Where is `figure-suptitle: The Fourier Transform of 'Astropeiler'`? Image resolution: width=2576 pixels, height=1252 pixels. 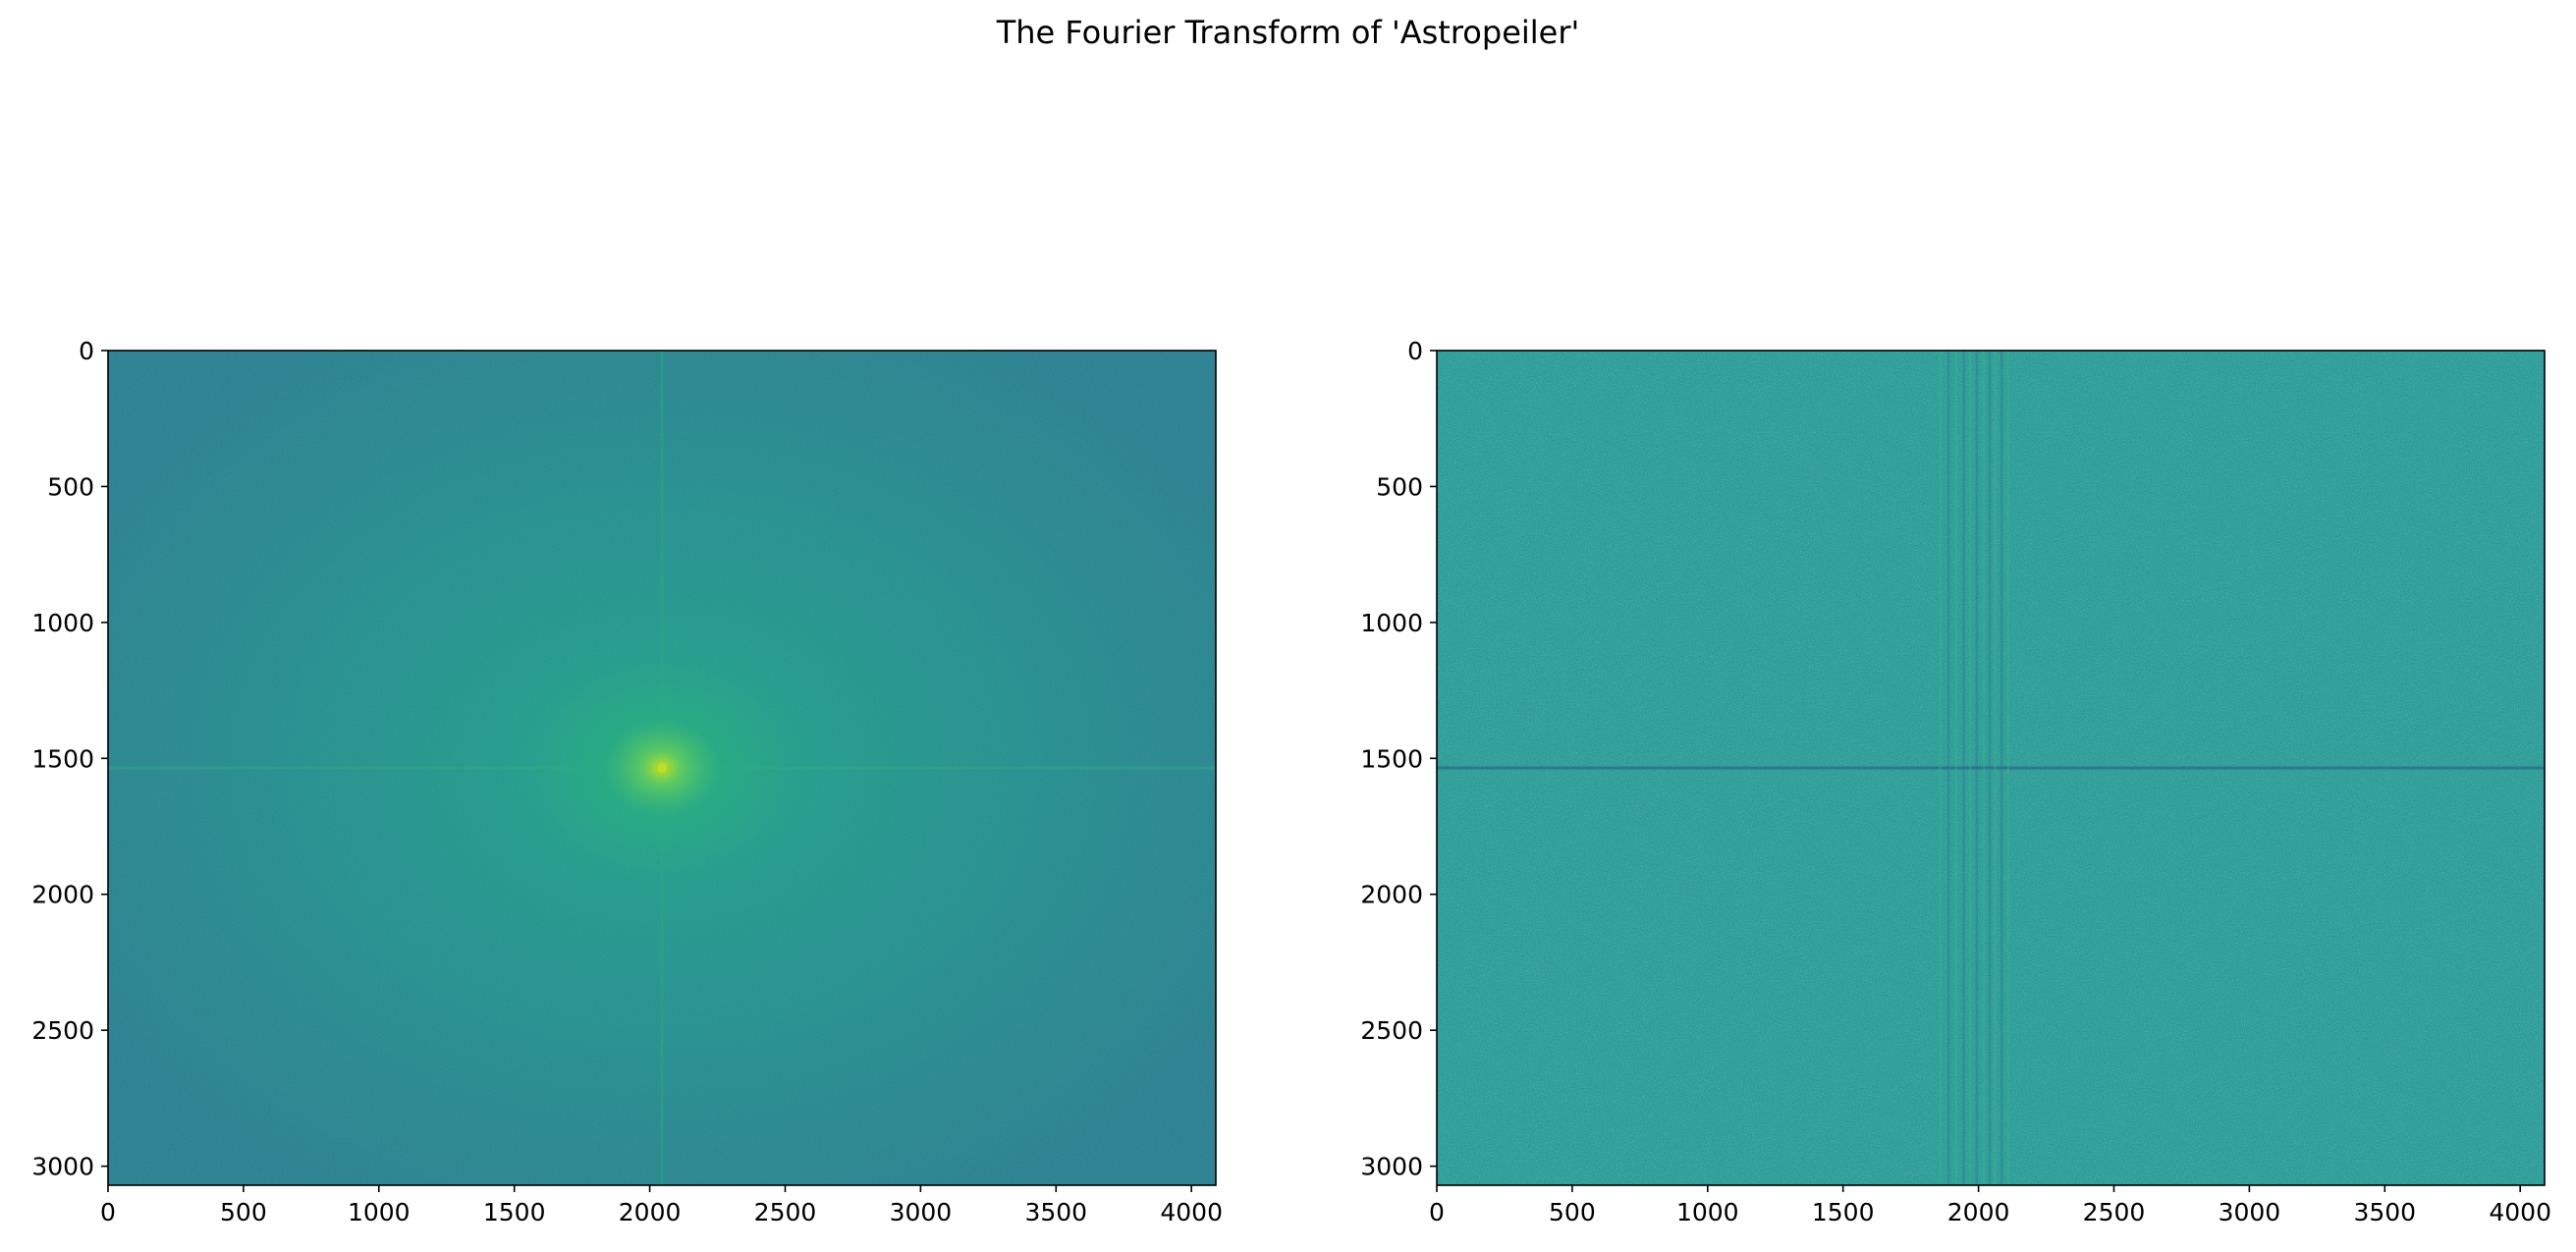 figure-suptitle: The Fourier Transform of 'Astropeiler' is located at coordinates (1288, 32).